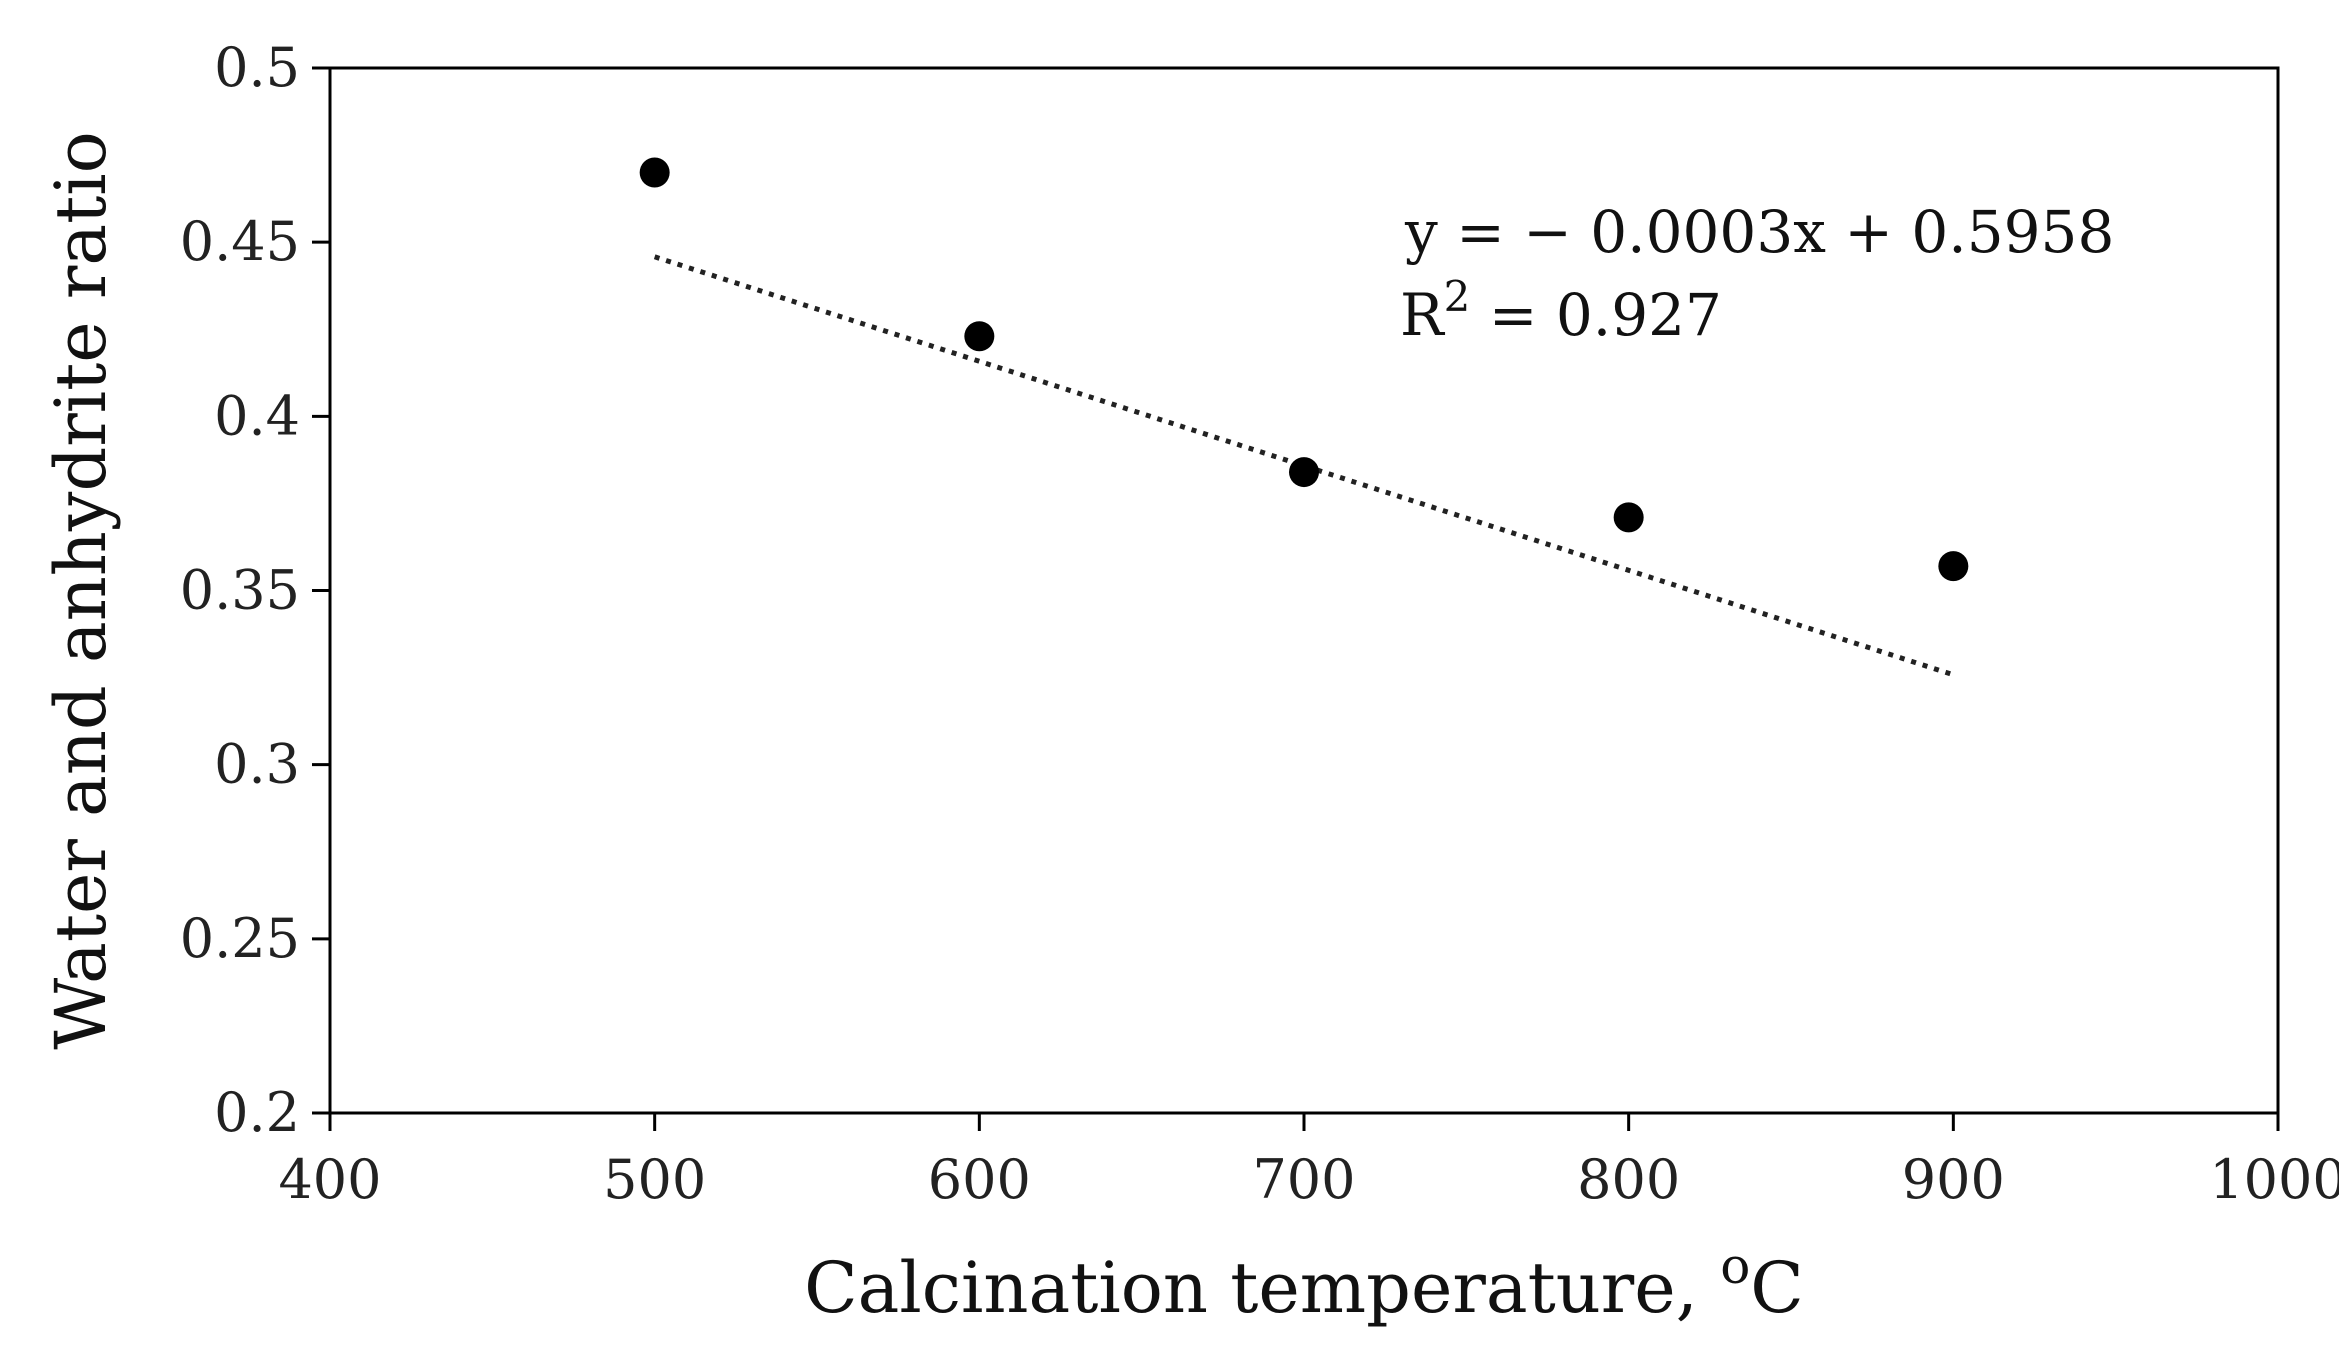 The image size is (2339, 1364). What do you see at coordinates (1628, 1179) in the screenshot?
I see `x-tick-label: 800` at bounding box center [1628, 1179].